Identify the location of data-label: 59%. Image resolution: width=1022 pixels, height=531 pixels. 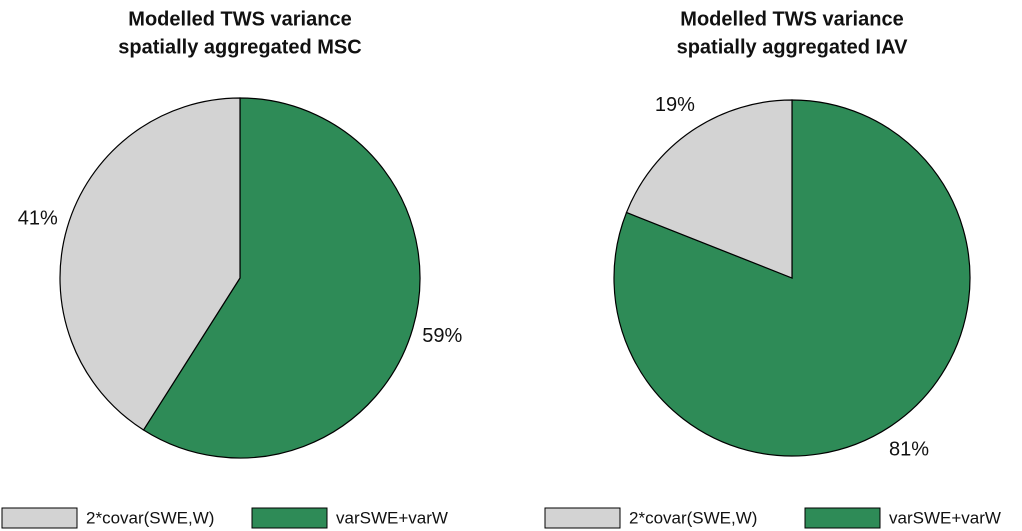
(442, 336).